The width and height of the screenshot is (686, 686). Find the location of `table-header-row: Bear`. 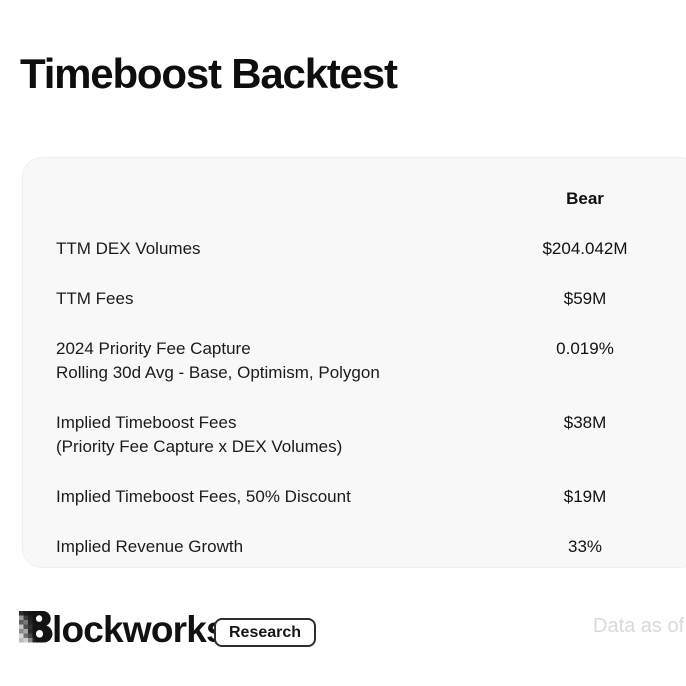

table-header-row: Bear is located at coordinates (370, 199).